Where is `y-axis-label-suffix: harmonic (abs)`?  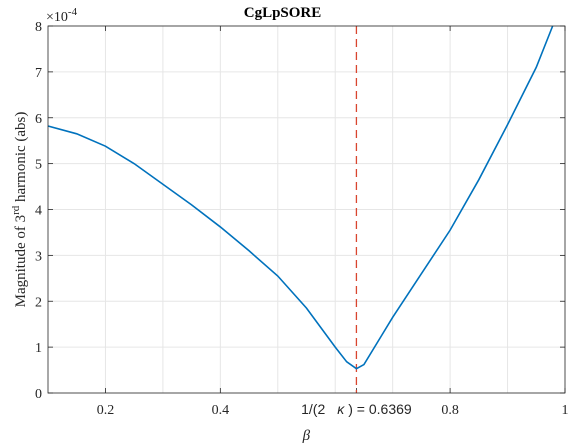
y-axis-label-suffix: harmonic (abs) is located at coordinates (21, 159).